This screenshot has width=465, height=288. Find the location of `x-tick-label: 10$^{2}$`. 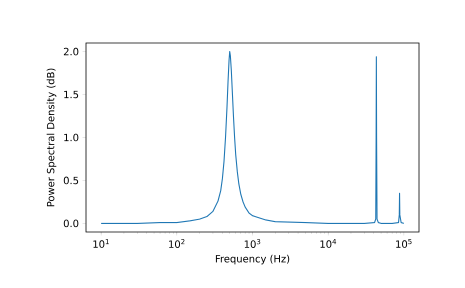

x-tick-label: 10$^{2}$ is located at coordinates (176, 243).